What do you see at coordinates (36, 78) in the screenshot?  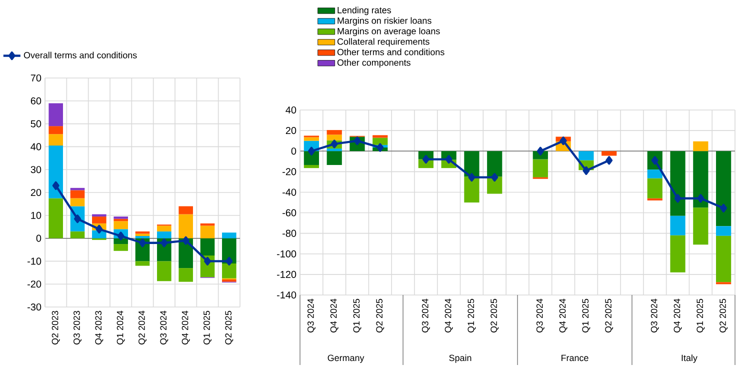 I see `y-tick-label: 70` at bounding box center [36, 78].